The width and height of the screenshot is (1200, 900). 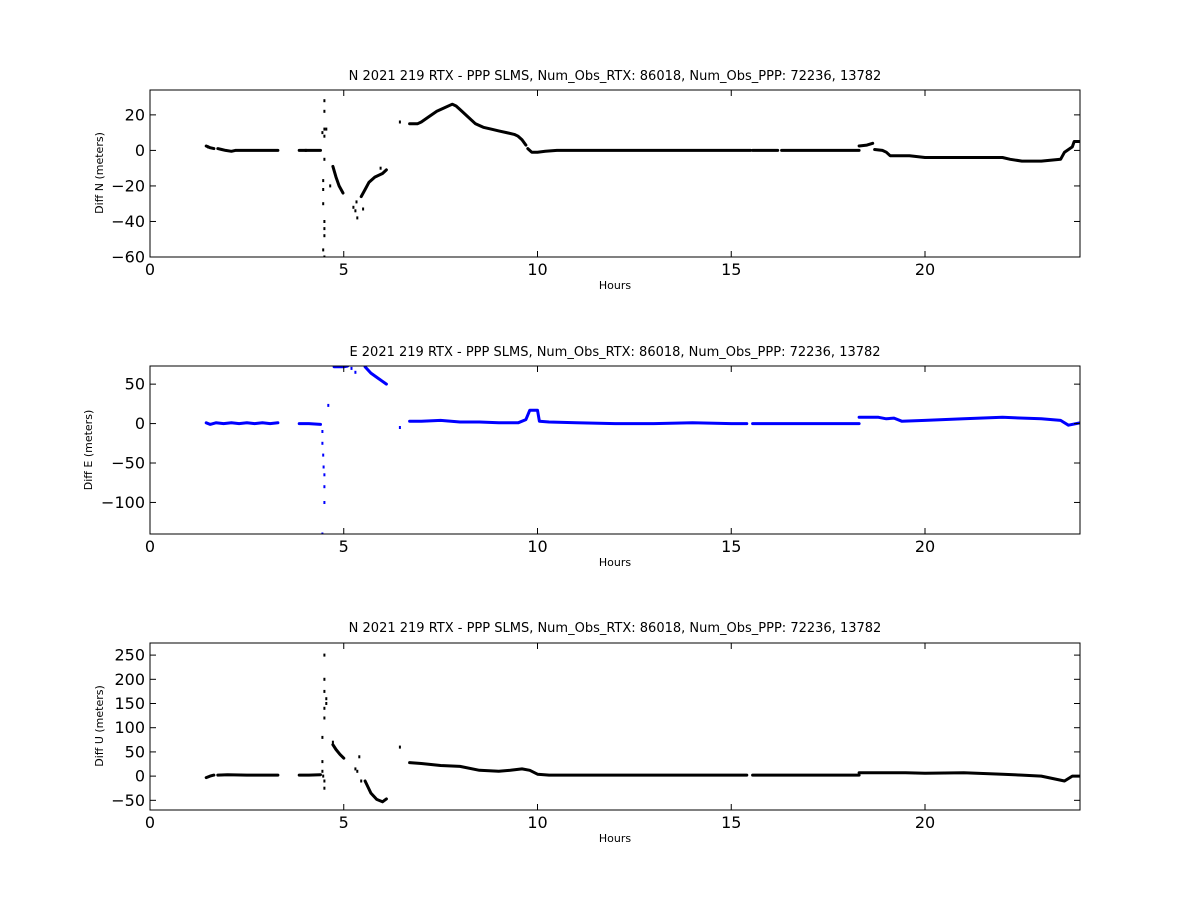 What do you see at coordinates (731, 269) in the screenshot?
I see `subplot-north-xtick-label: 15` at bounding box center [731, 269].